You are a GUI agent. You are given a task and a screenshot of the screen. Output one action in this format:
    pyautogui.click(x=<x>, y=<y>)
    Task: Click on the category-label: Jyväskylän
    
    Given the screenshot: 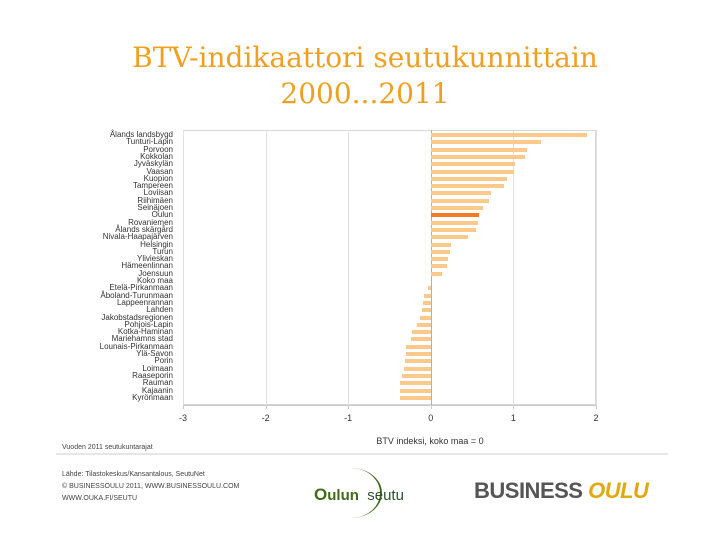 What is the action you would take?
    pyautogui.click(x=153, y=164)
    